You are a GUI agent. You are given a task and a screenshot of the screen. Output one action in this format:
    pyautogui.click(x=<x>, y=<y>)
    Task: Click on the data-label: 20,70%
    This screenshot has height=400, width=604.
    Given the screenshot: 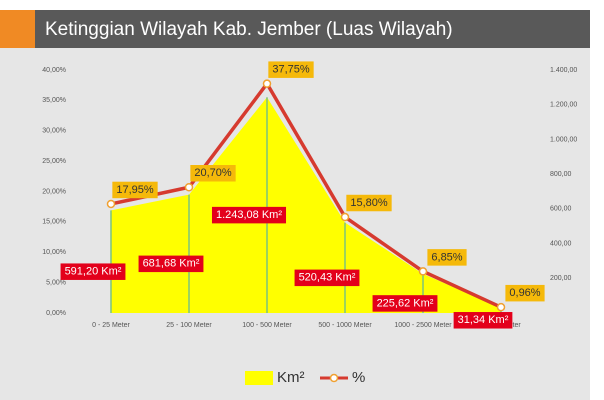 What is the action you would take?
    pyautogui.click(x=213, y=173)
    